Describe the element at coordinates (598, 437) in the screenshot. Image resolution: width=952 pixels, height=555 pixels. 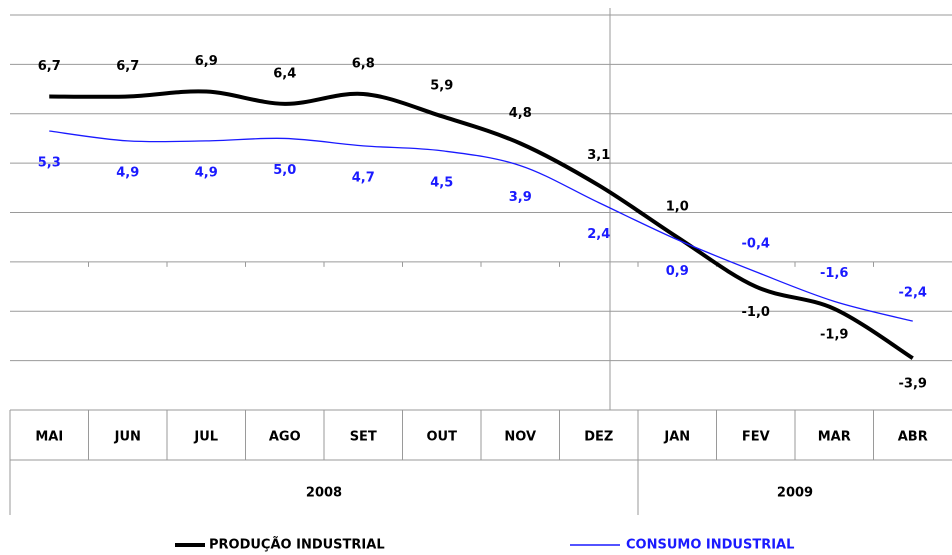
I see `x-tick-label: DEZ` at that location.